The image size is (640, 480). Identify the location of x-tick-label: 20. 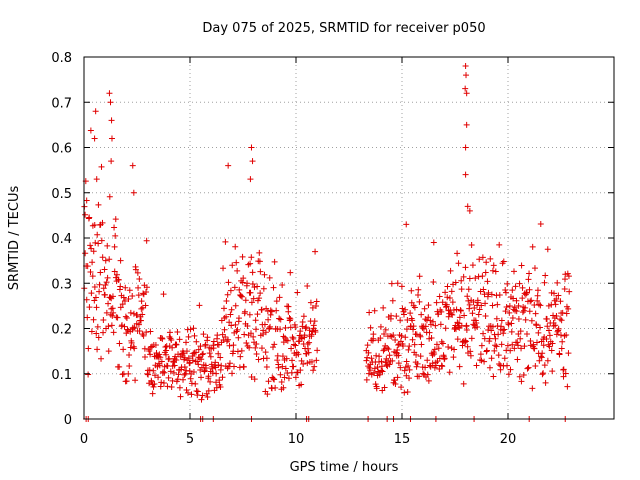
(508, 439).